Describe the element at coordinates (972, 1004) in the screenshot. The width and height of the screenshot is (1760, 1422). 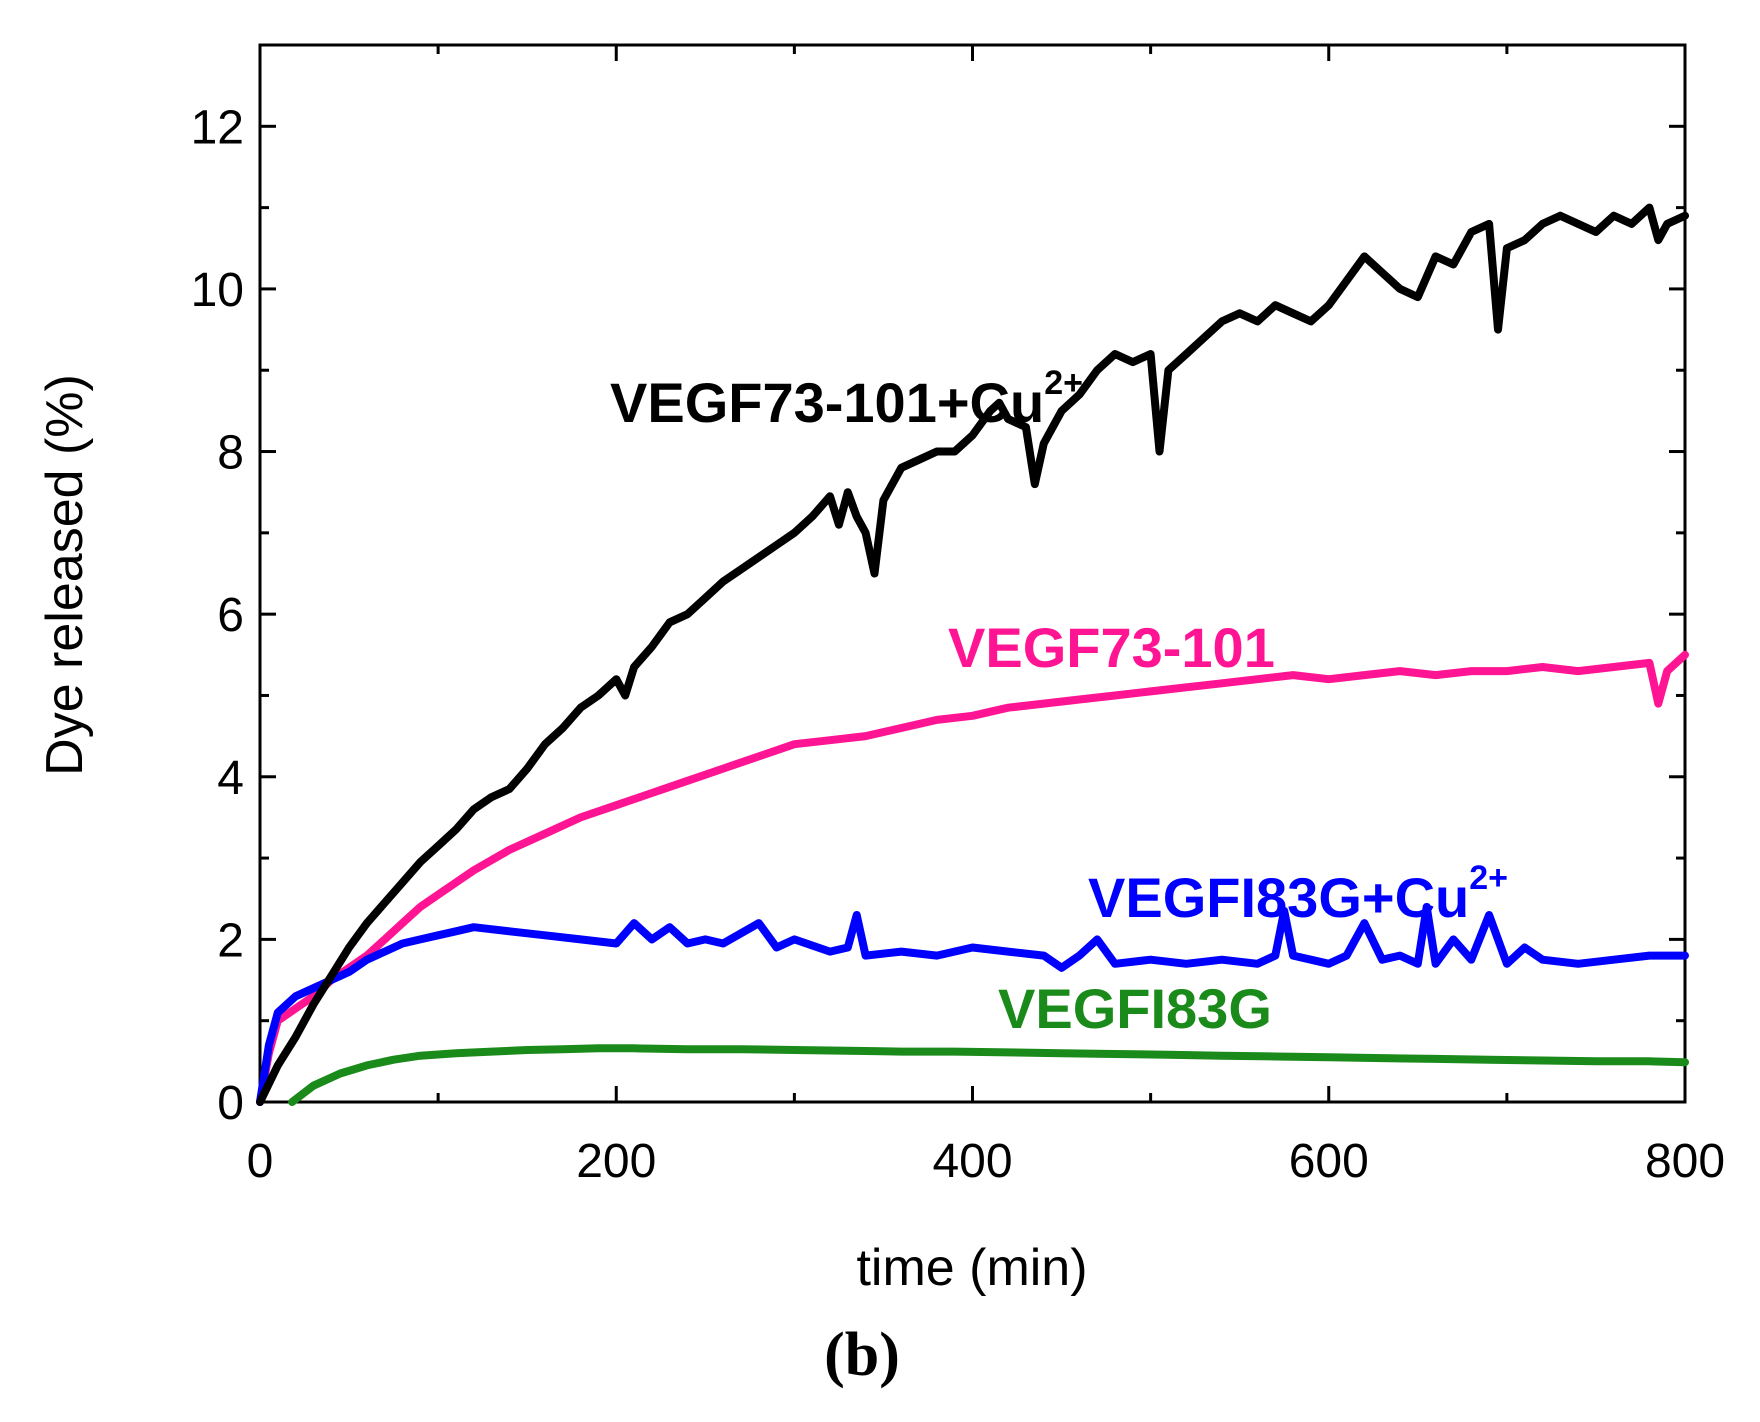
I see `series-line-vegfi83g-cu` at that location.